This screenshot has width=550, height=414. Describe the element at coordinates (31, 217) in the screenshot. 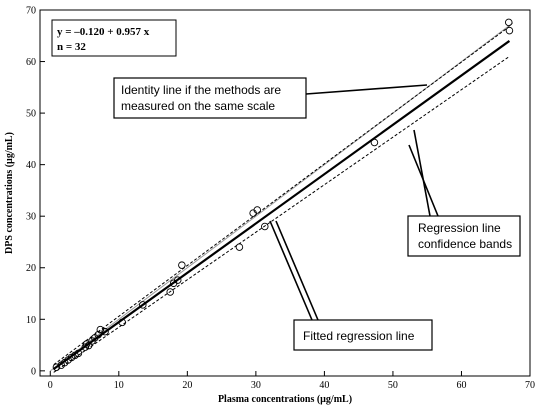

I see `y-tick-label: 30` at that location.